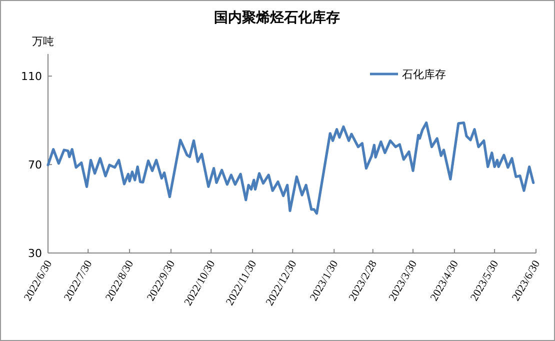 The image size is (555, 341). I want to click on y-tick-label: 30, so click(35, 253).